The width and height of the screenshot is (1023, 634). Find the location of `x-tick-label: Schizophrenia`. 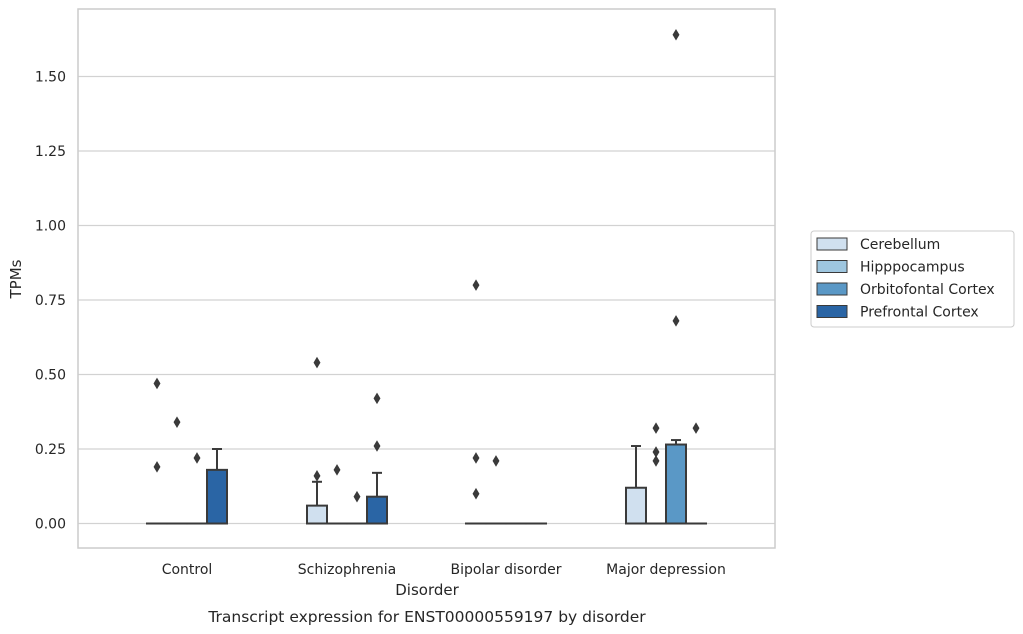

x-tick-label: Schizophrenia is located at coordinates (347, 570).